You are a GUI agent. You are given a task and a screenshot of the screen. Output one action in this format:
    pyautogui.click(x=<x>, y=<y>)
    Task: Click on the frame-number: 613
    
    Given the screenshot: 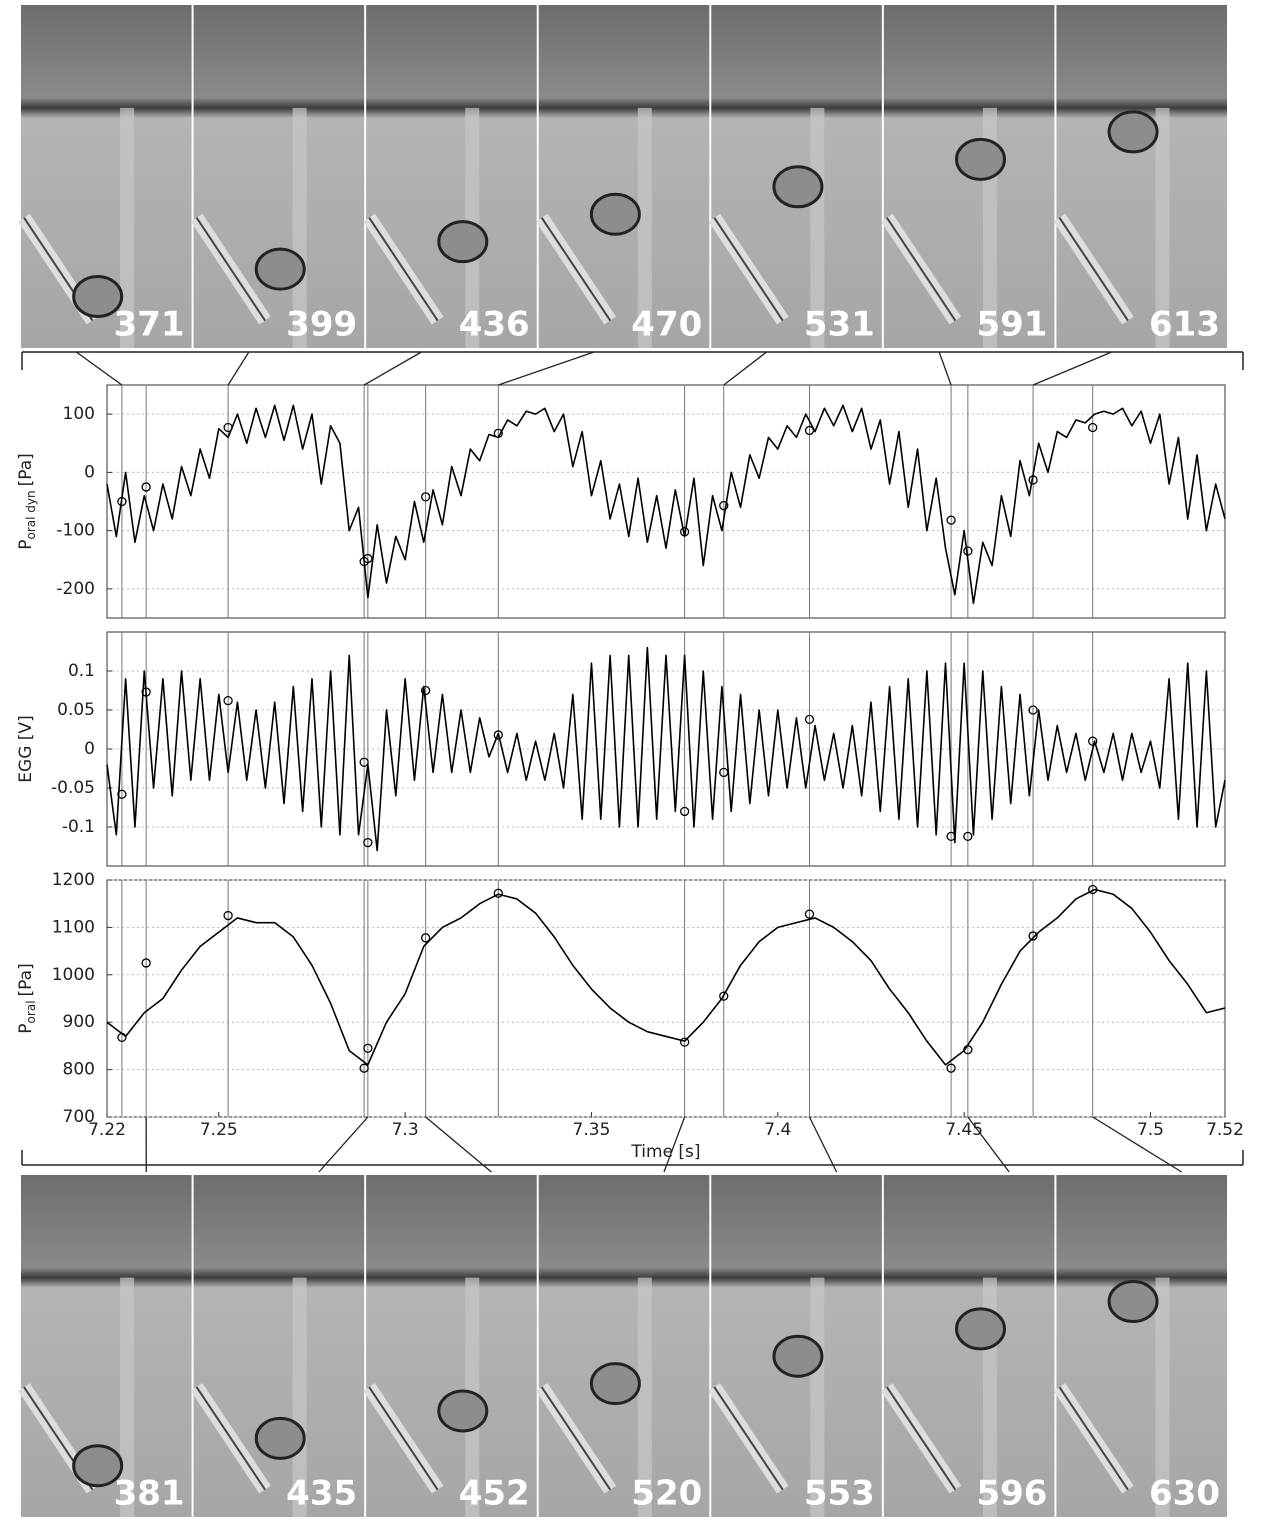 What is the action you would take?
    pyautogui.click(x=1184, y=325)
    